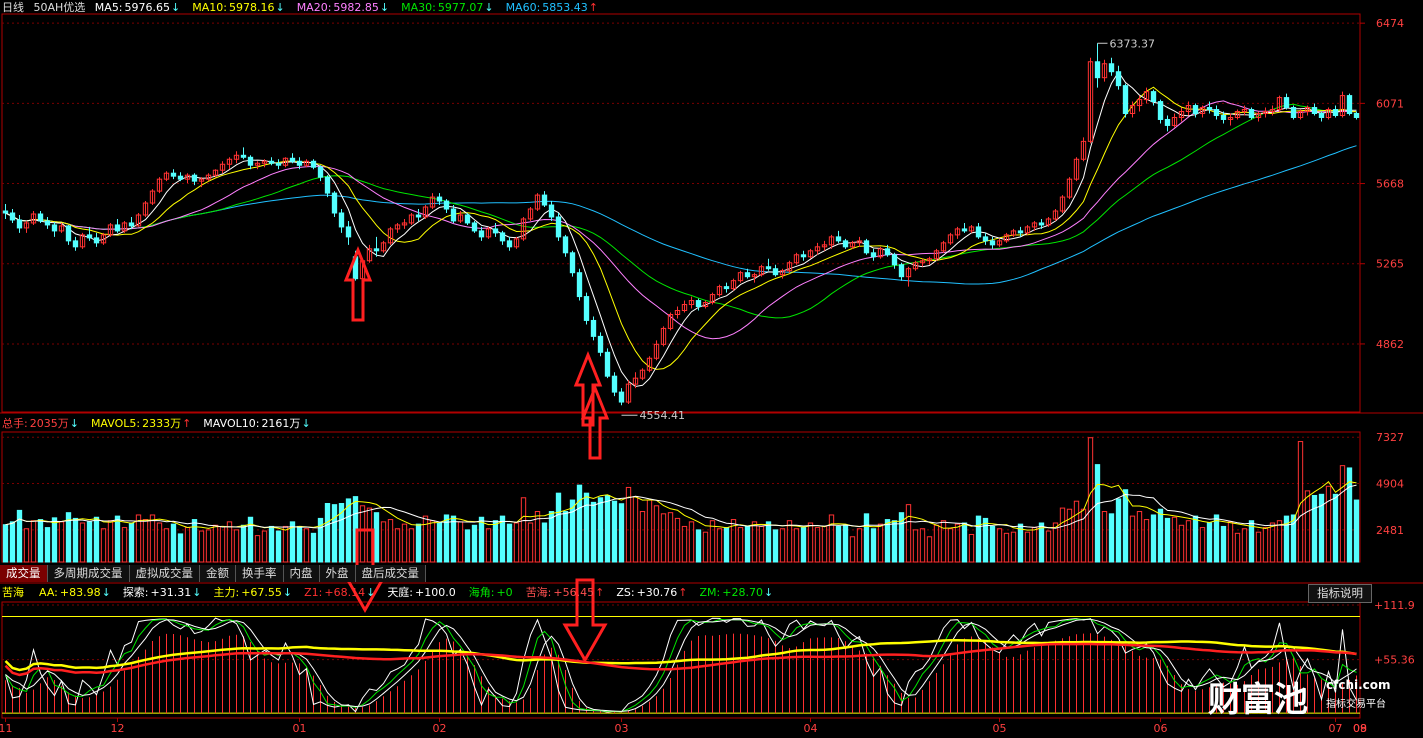  What do you see at coordinates (460, 7) in the screenshot?
I see `header-value: 5977.07` at bounding box center [460, 7].